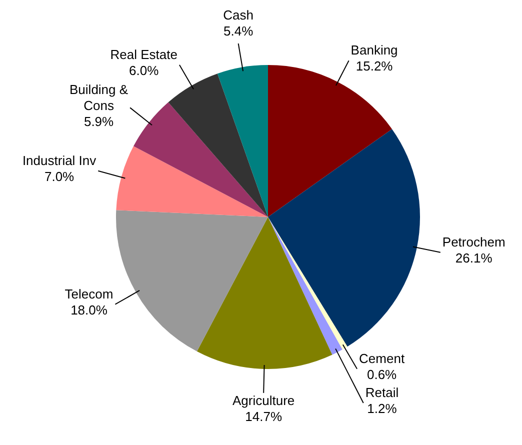  I want to click on slice-label: Industrial Inv, so click(59, 160).